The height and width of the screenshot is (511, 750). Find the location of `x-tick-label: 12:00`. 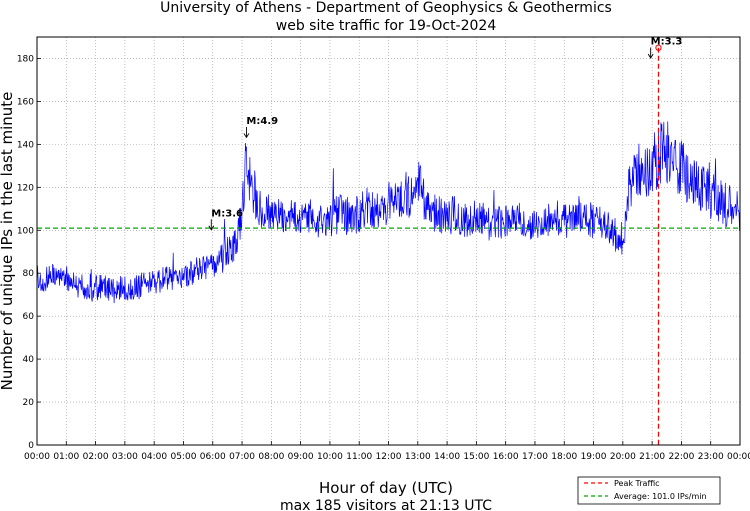

x-tick-label: 12:00 is located at coordinates (389, 457).